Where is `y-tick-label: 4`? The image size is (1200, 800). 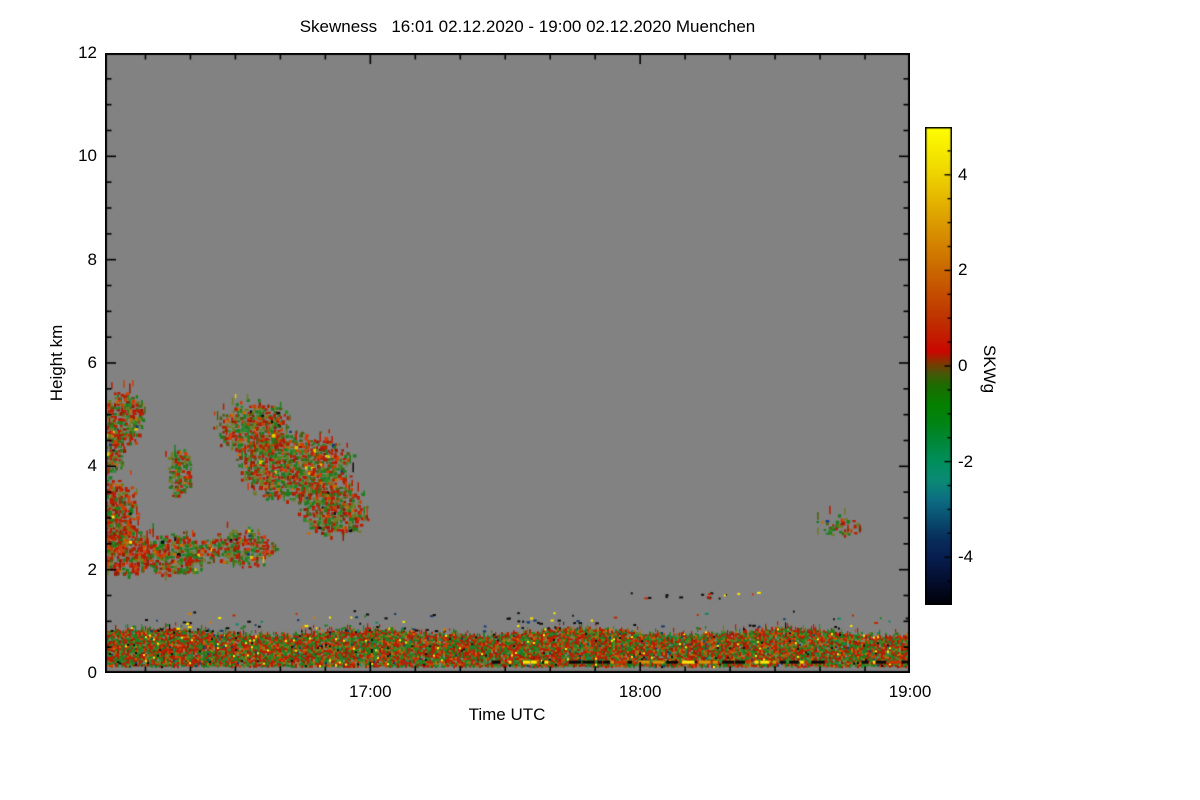 y-tick-label: 4 is located at coordinates (92, 466).